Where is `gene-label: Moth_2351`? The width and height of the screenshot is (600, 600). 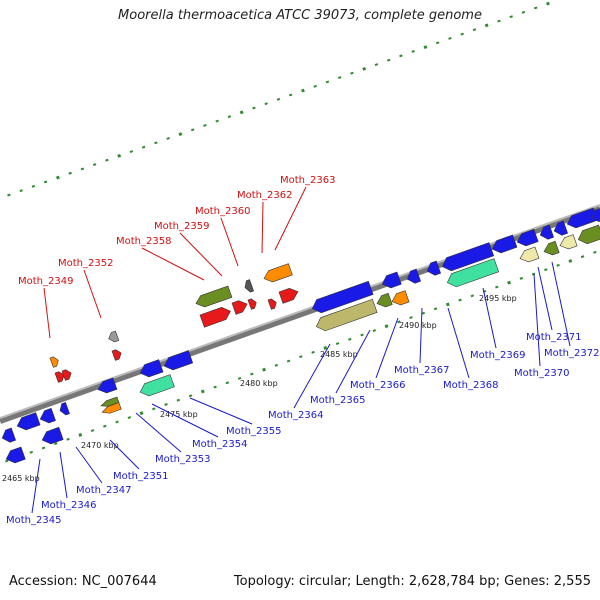 gene-label: Moth_2351 is located at coordinates (140, 476).